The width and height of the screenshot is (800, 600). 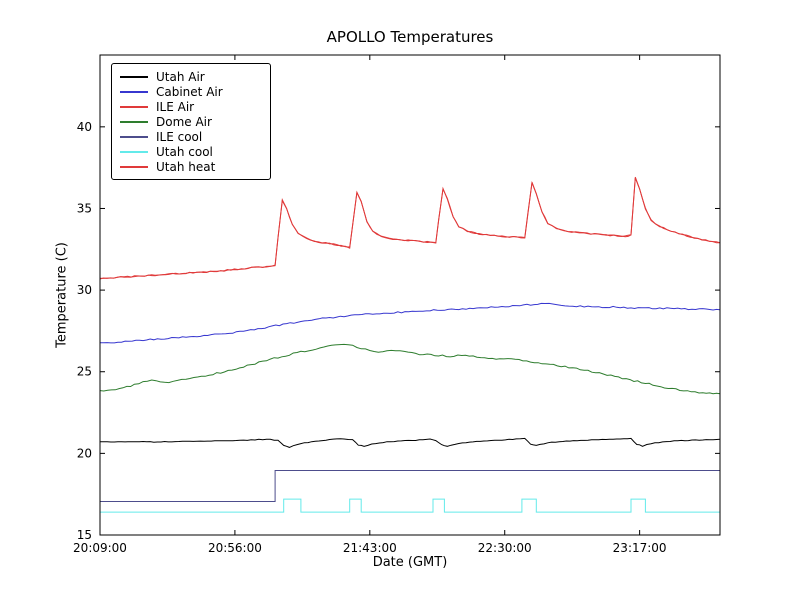 What do you see at coordinates (84, 127) in the screenshot?
I see `y-tick-label: 40` at bounding box center [84, 127].